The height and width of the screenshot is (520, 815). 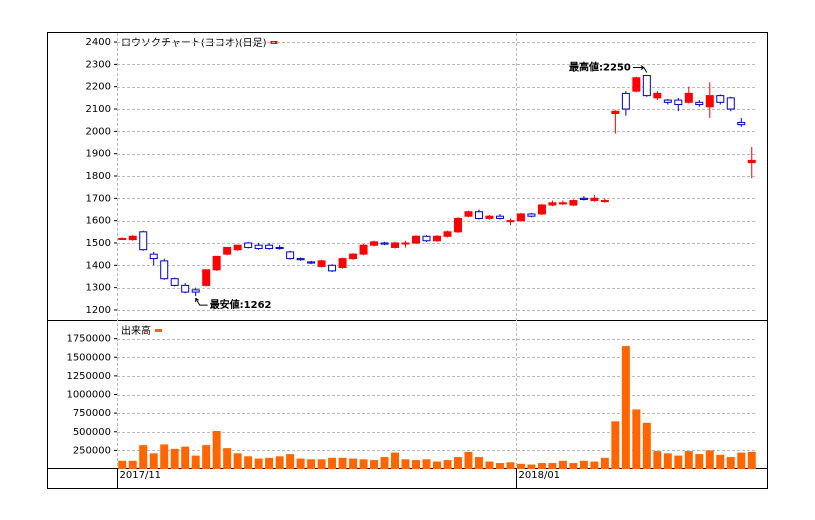 I want to click on y-tick-label: 1900, so click(x=98, y=154).